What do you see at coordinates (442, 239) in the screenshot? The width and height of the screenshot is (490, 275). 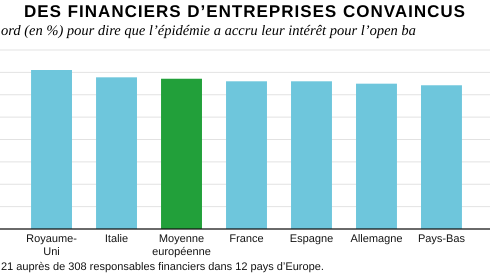 I see `x-tick-label: Pays-Bas` at bounding box center [442, 239].